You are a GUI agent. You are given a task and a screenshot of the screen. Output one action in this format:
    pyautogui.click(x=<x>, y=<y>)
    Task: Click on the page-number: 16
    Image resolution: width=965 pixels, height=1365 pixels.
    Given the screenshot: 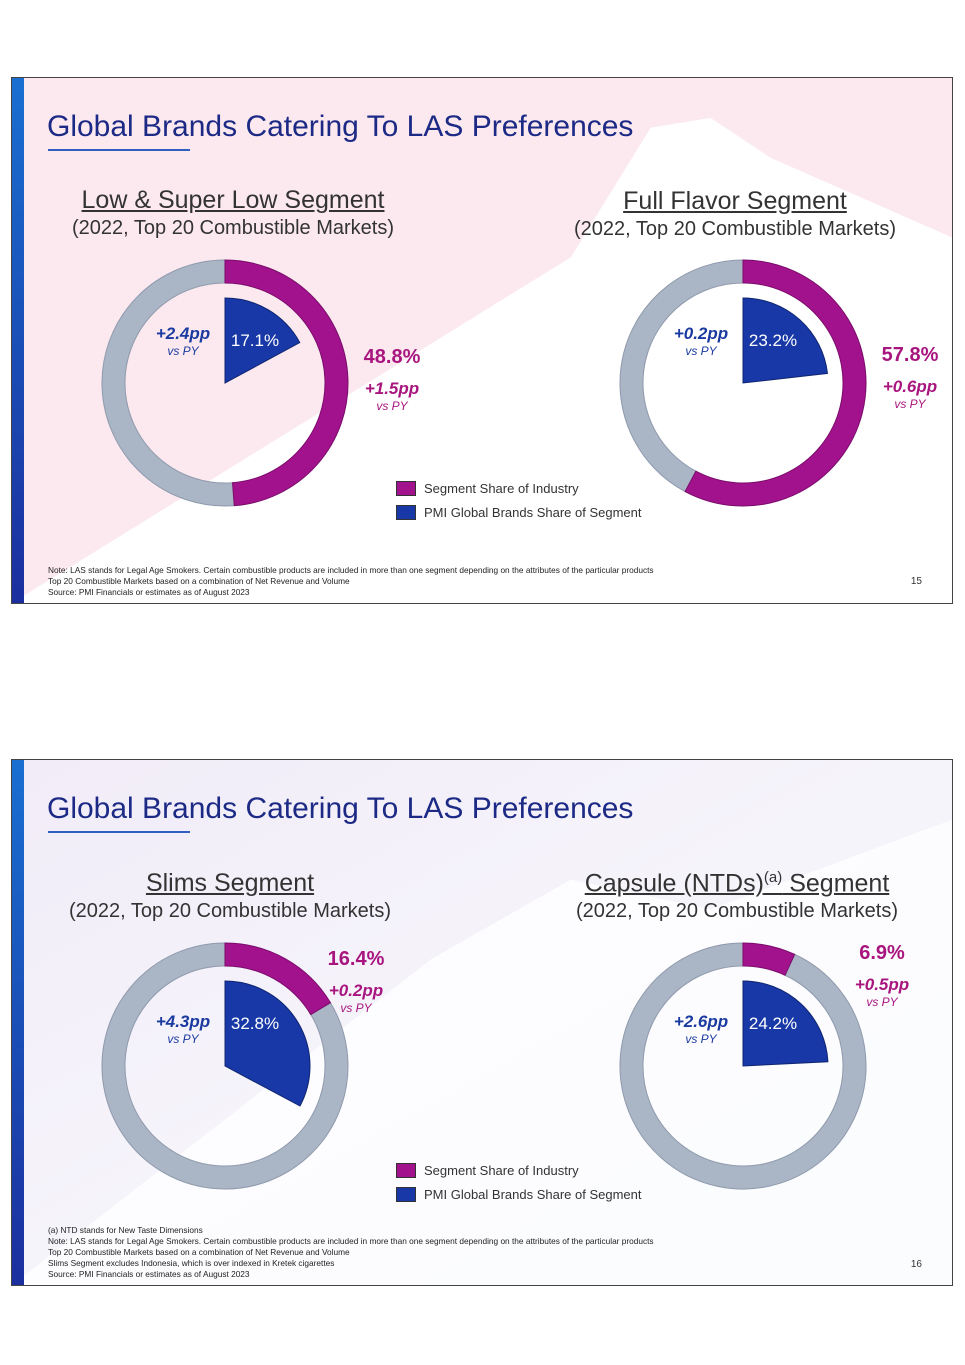 What is the action you would take?
    pyautogui.click(x=916, y=1264)
    